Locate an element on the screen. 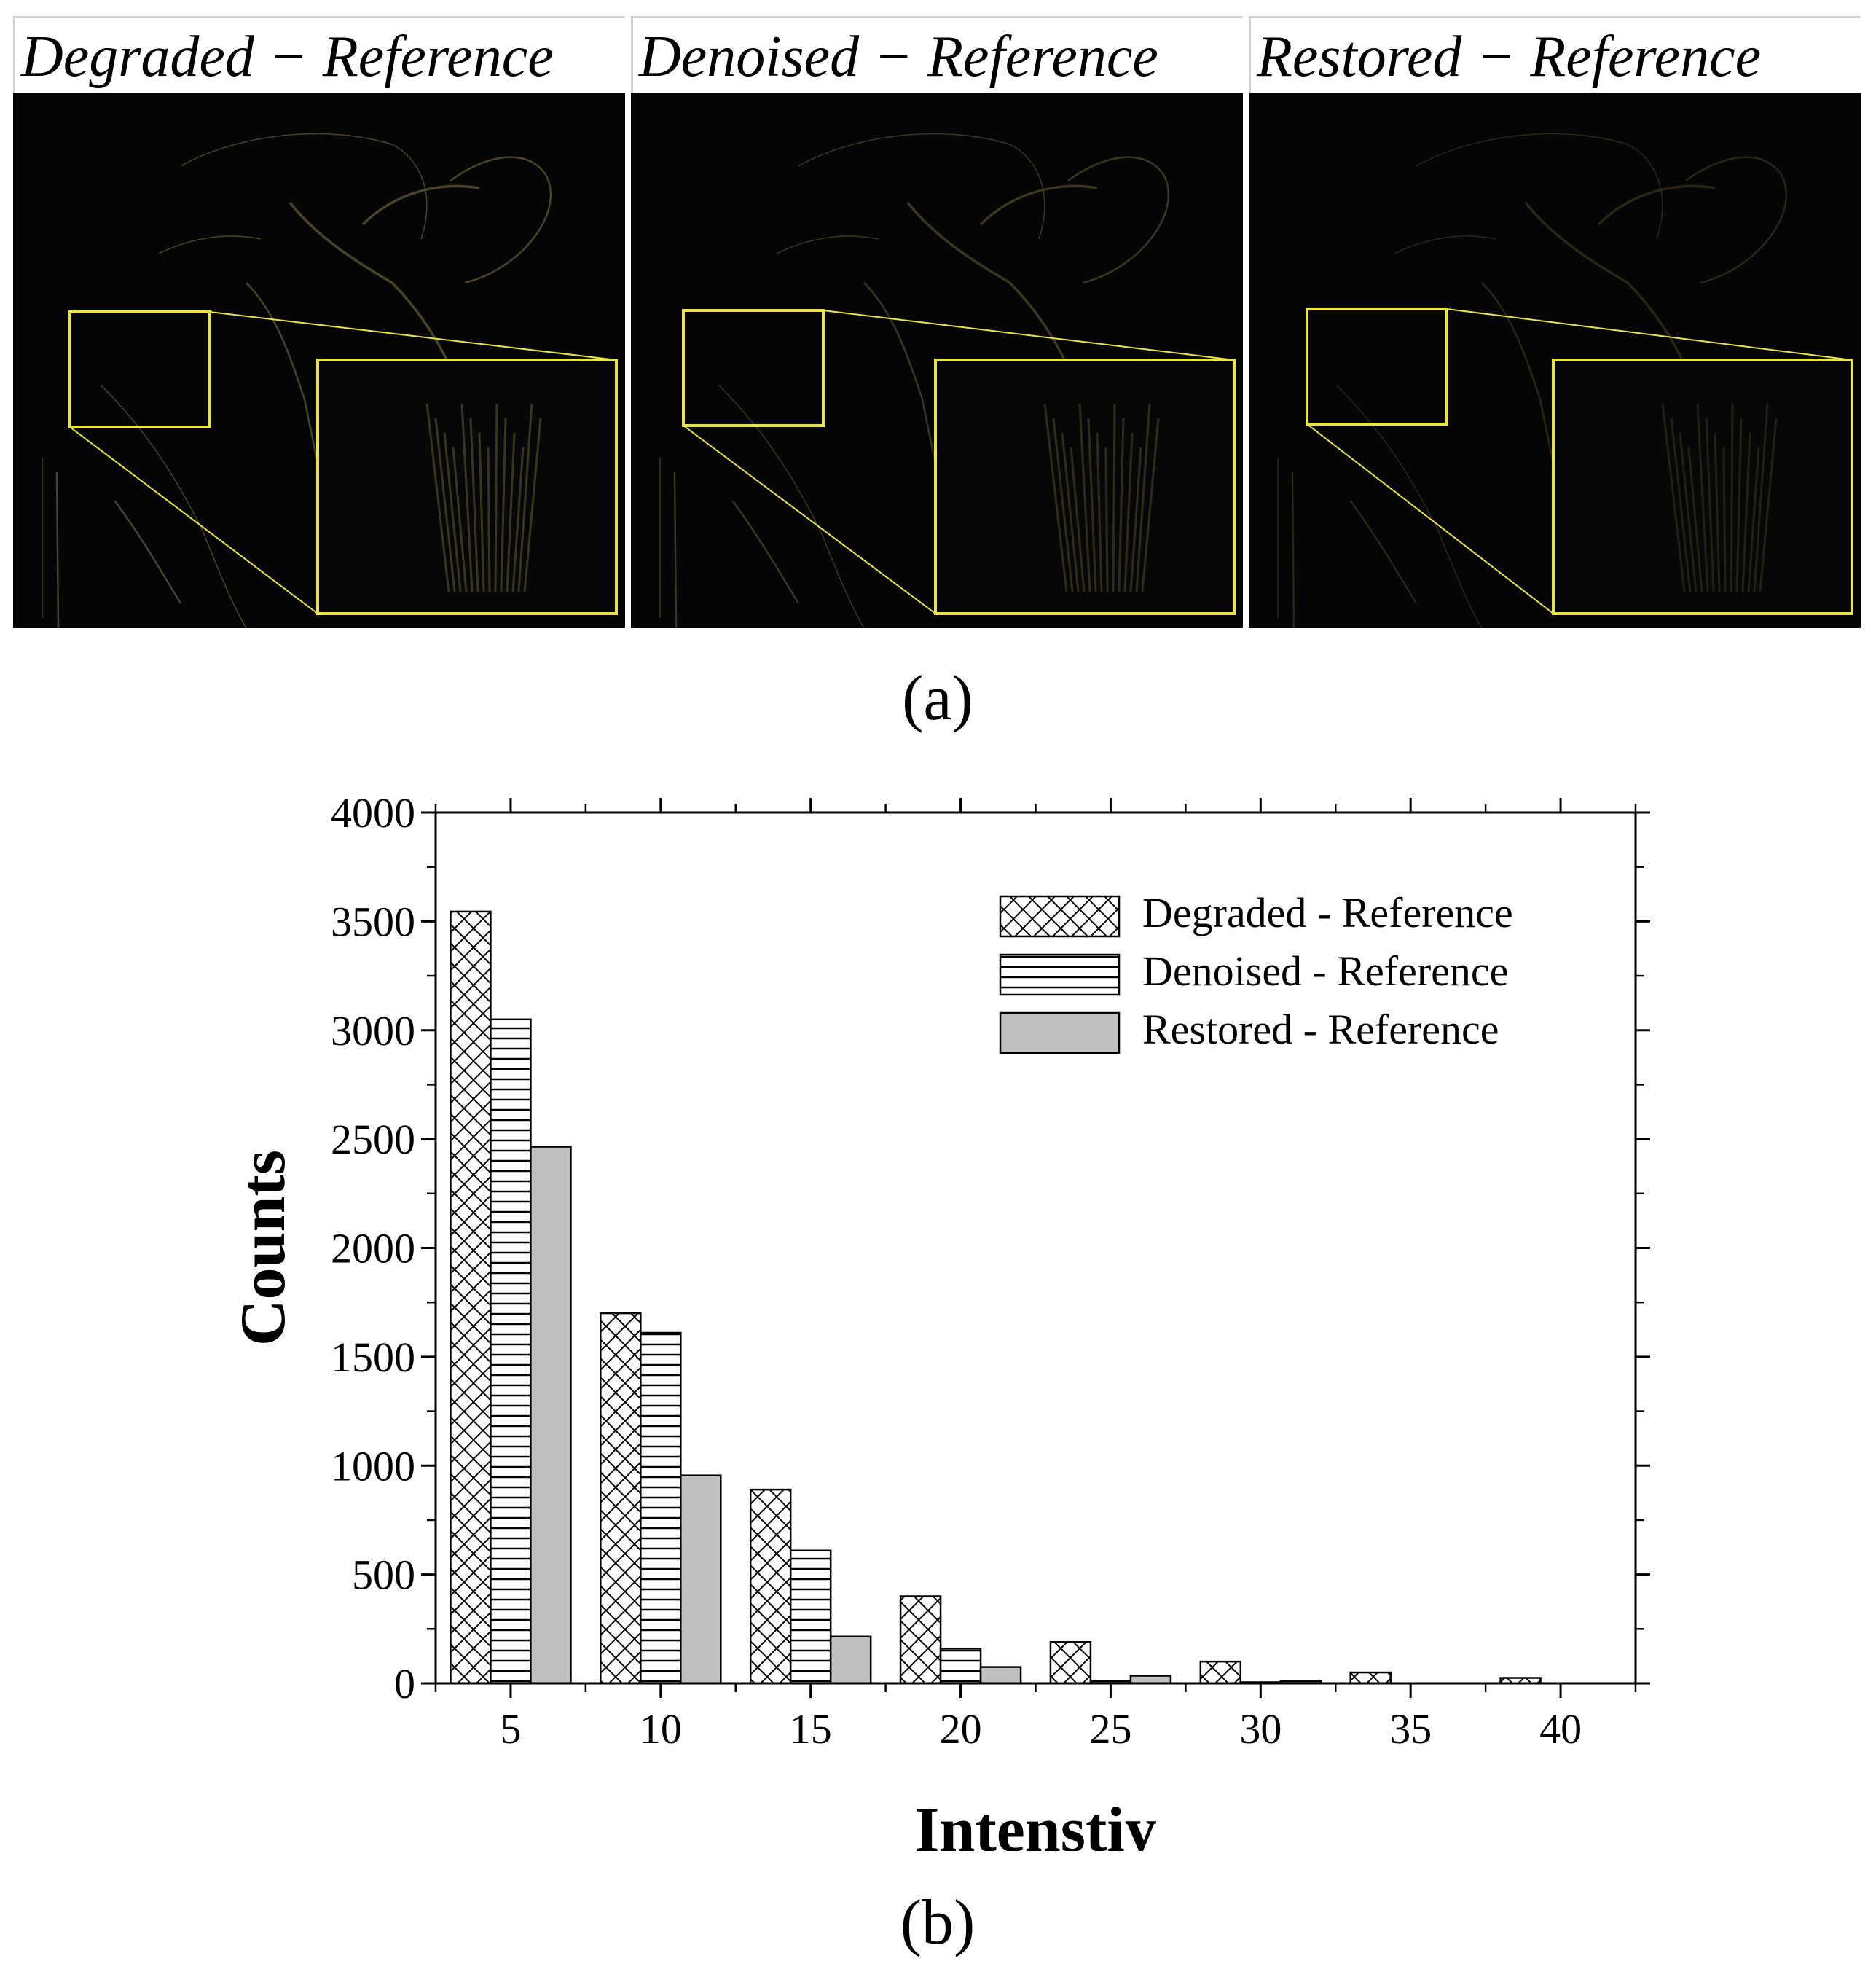 This screenshot has height=1961, width=1876. x-axis-title: Intenstiy is located at coordinates (1035, 1823).